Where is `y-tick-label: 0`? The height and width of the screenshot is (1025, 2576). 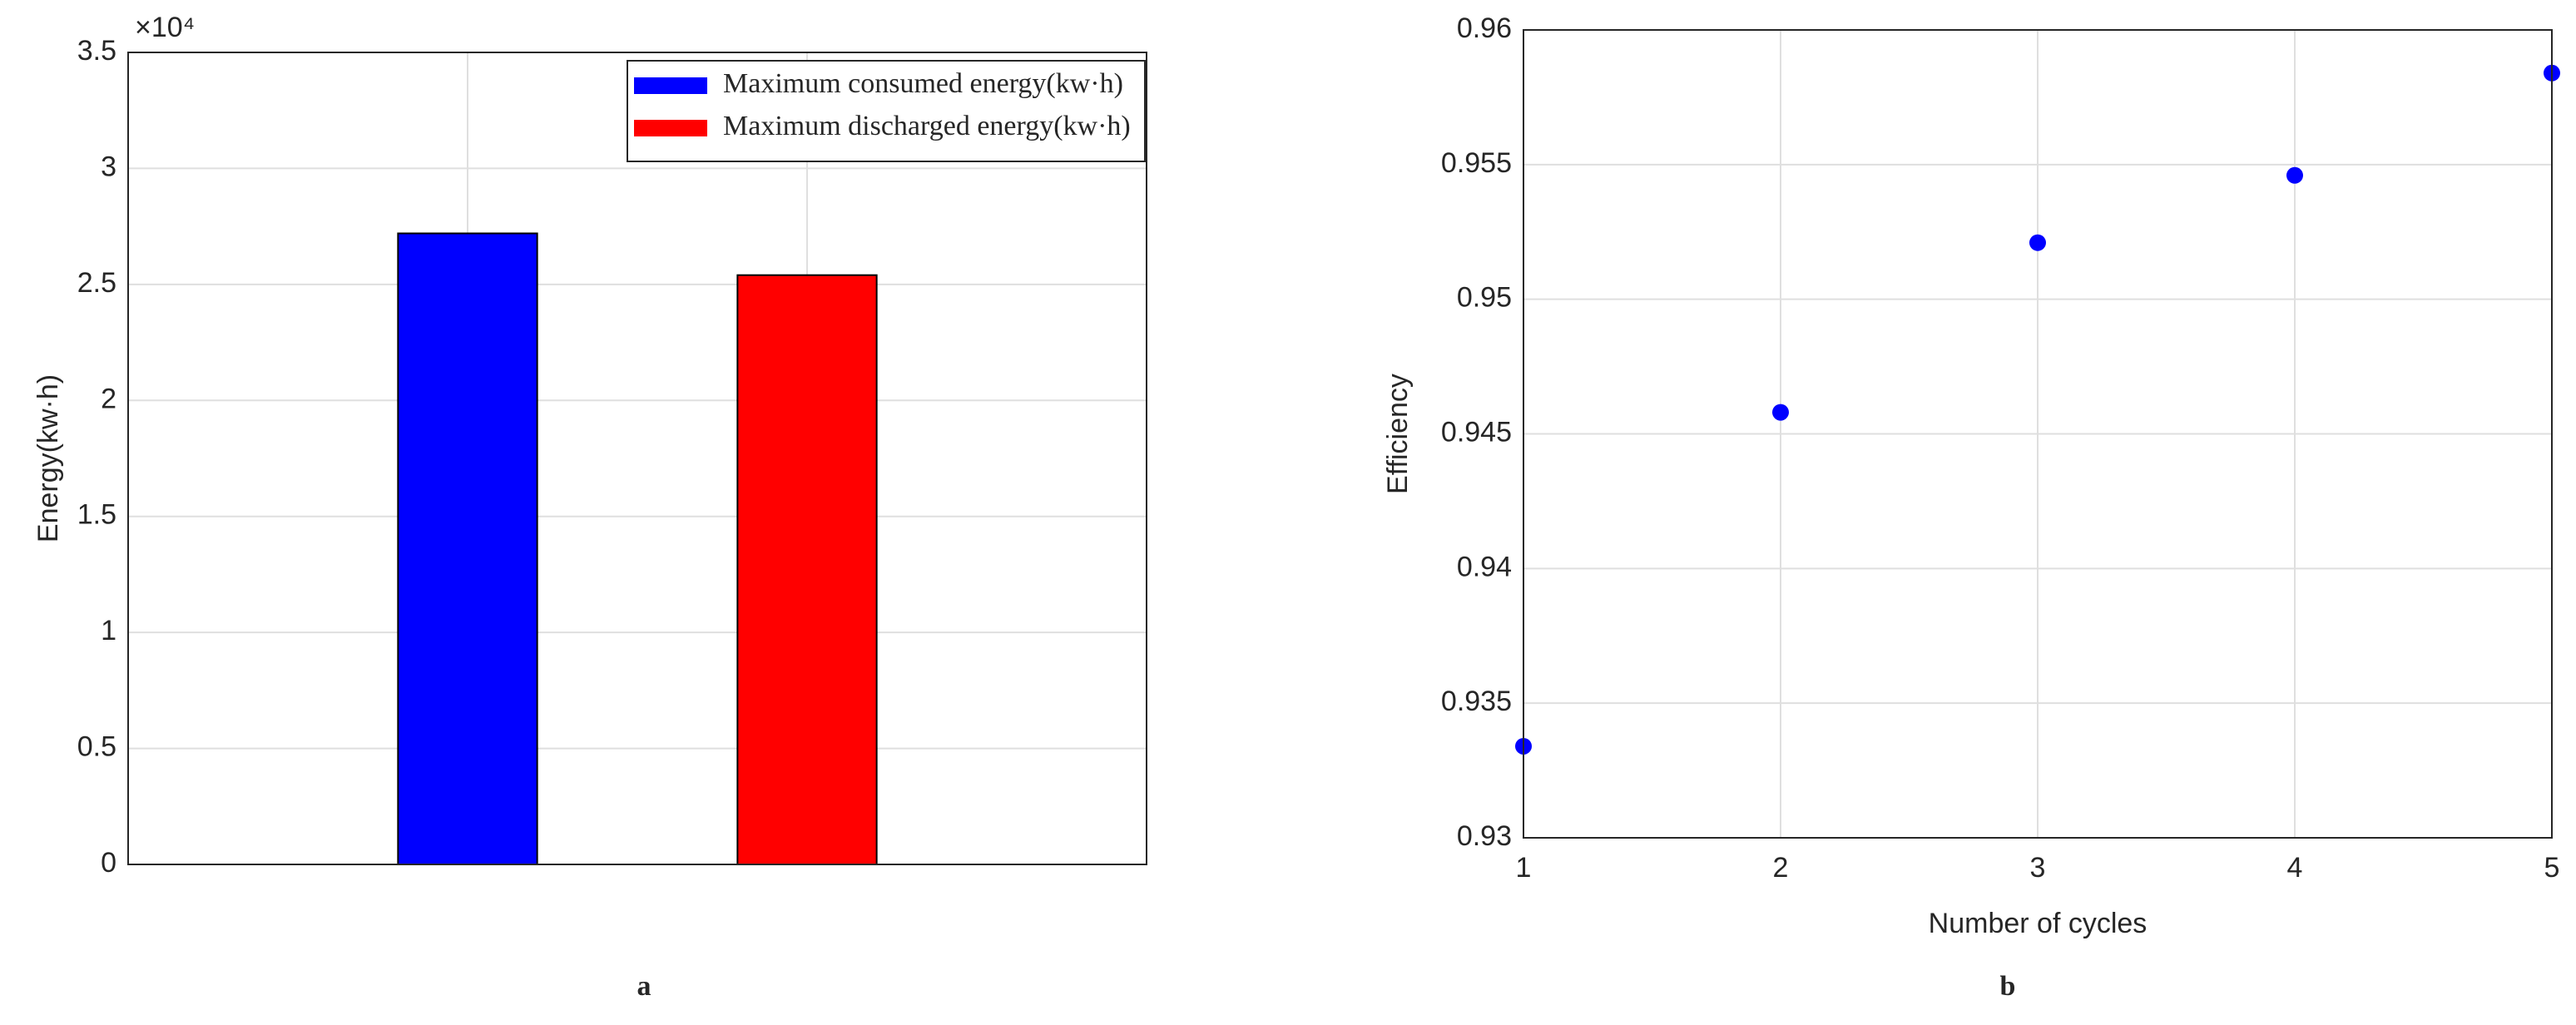 y-tick-label: 0 is located at coordinates (109, 863).